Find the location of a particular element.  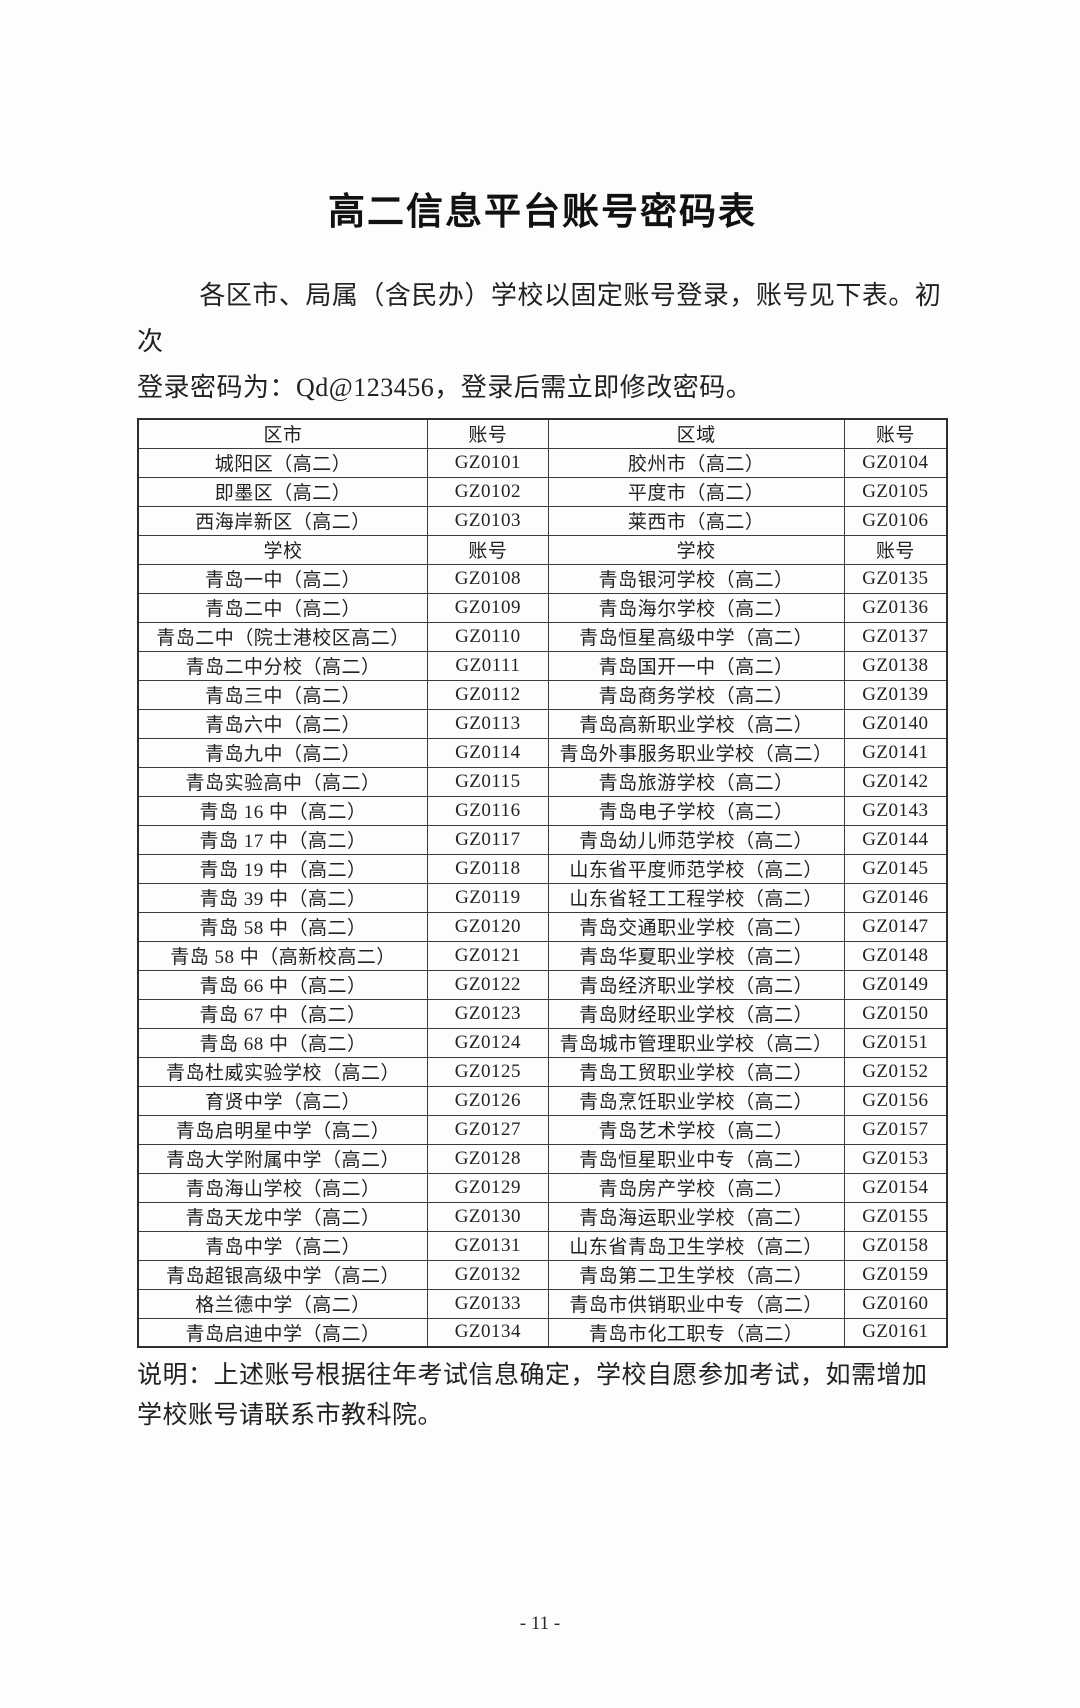

table-header-cell: 学校 is located at coordinates (696, 549).